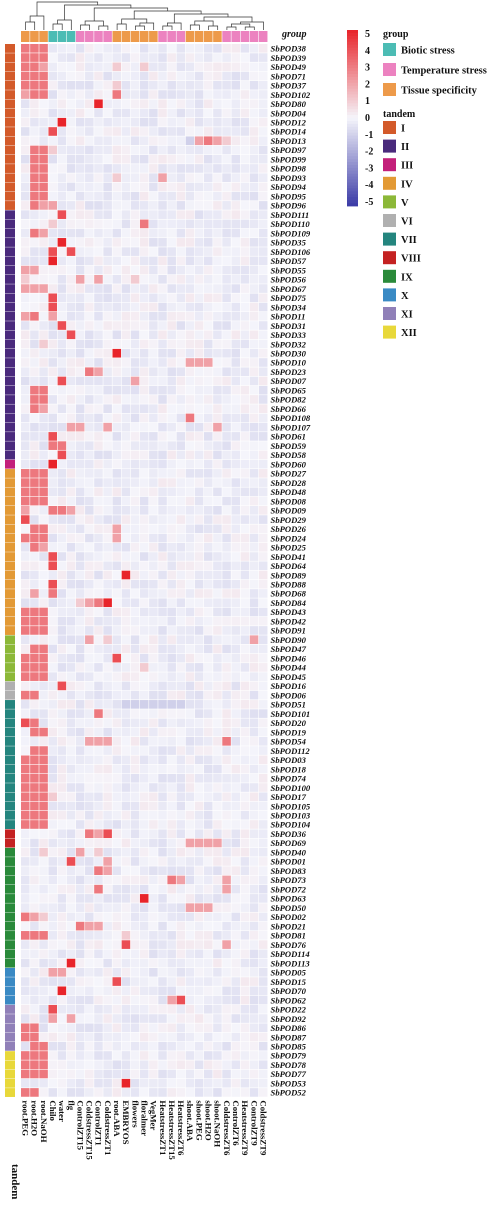 This screenshot has height=1222, width=503. What do you see at coordinates (289, 344) in the screenshot?
I see `row-label: SbPOD32` at bounding box center [289, 344].